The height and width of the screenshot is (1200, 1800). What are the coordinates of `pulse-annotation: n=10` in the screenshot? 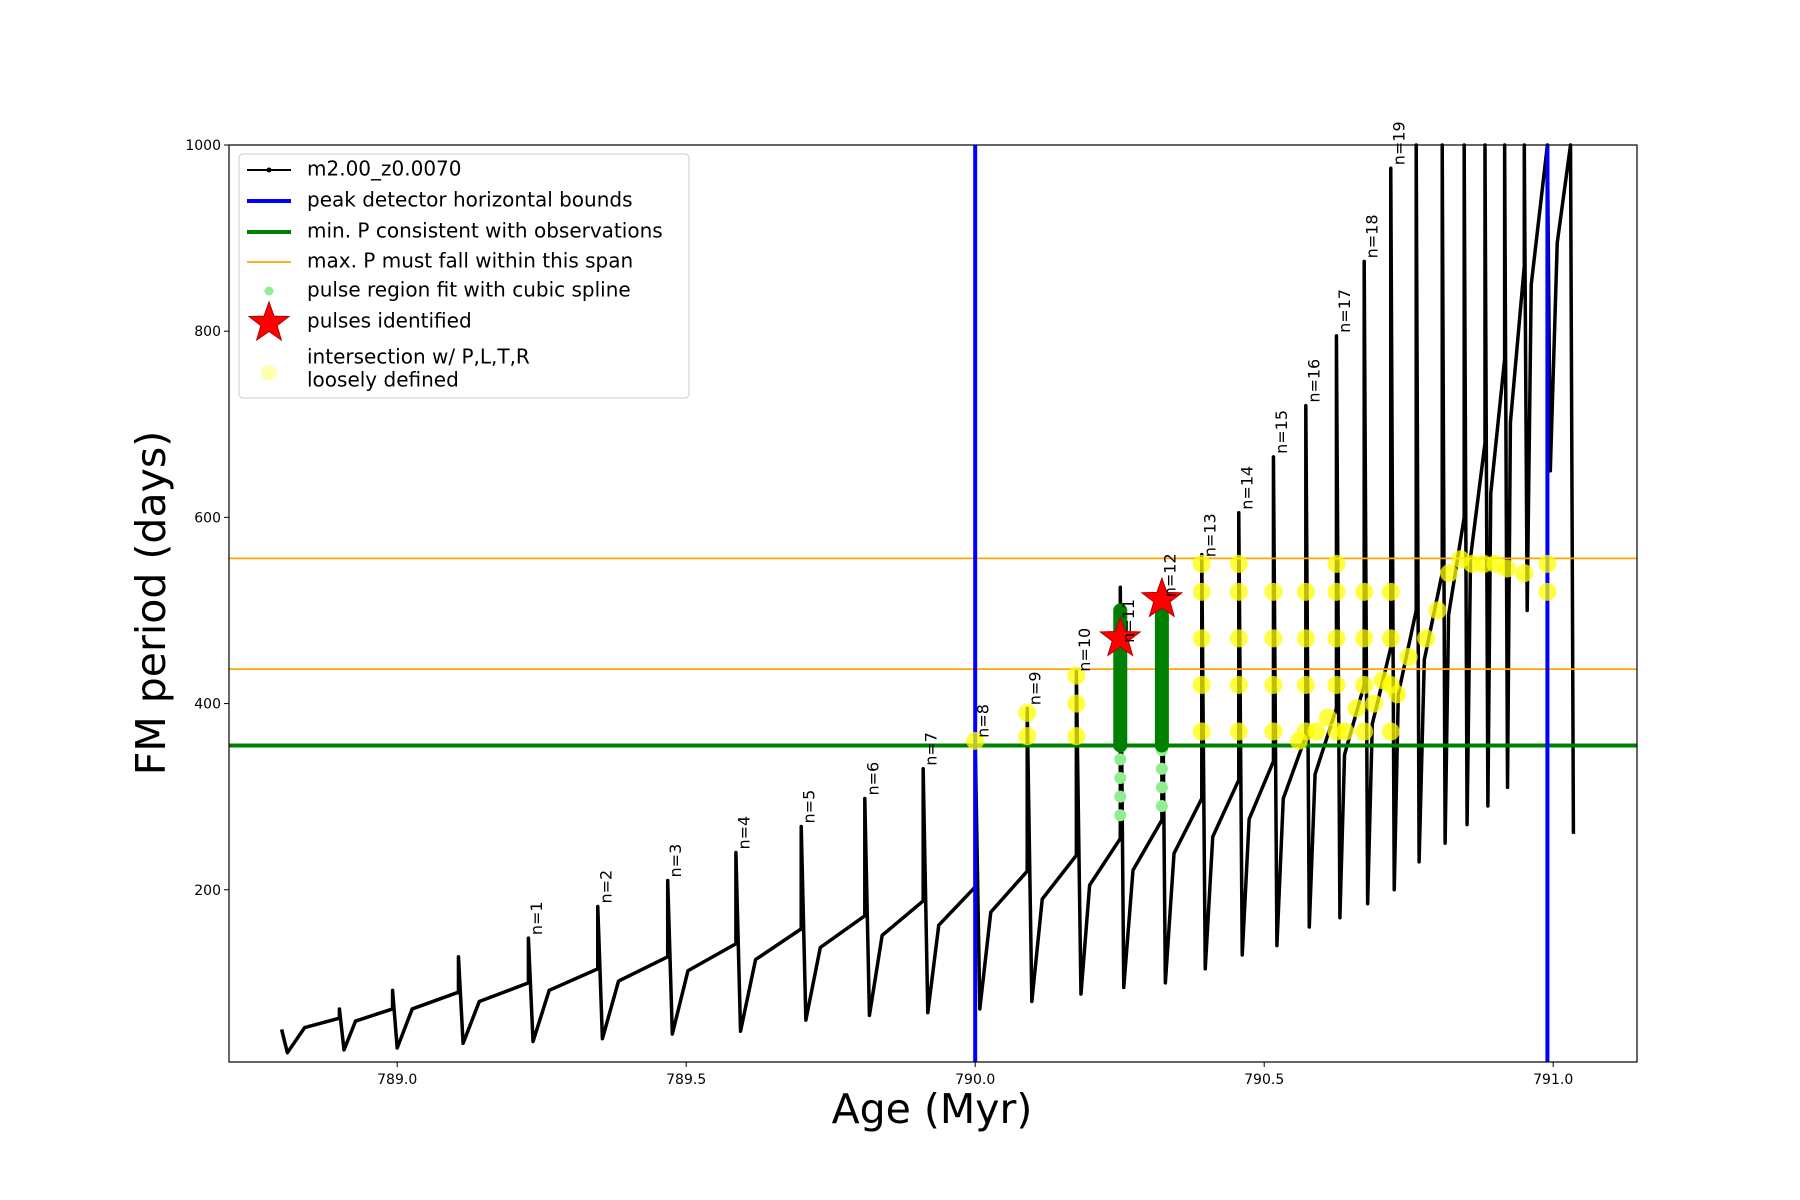 It's located at (1084, 650).